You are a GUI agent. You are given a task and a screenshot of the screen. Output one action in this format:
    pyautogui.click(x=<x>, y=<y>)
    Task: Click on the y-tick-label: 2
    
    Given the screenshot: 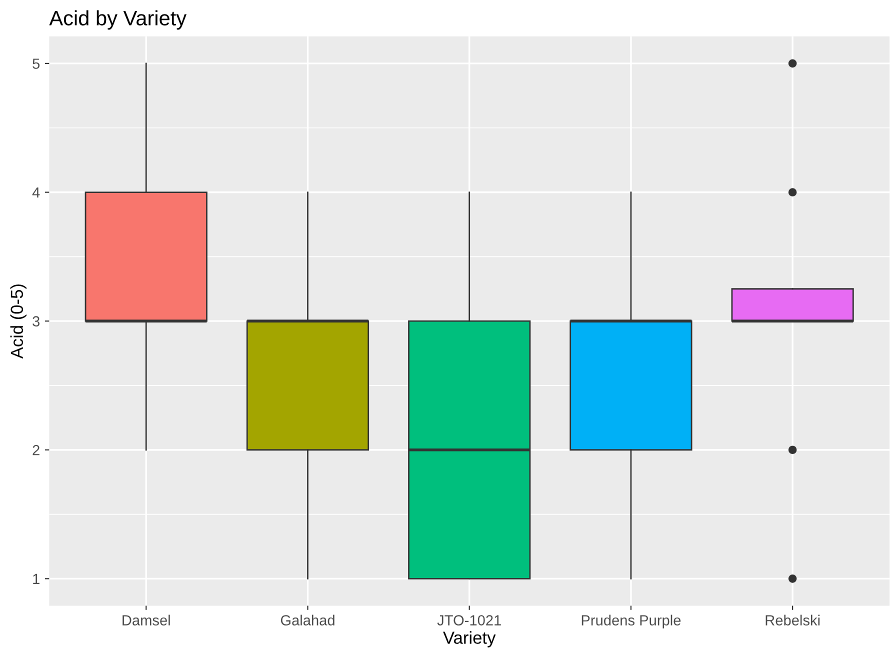 What is the action you would take?
    pyautogui.click(x=36, y=450)
    